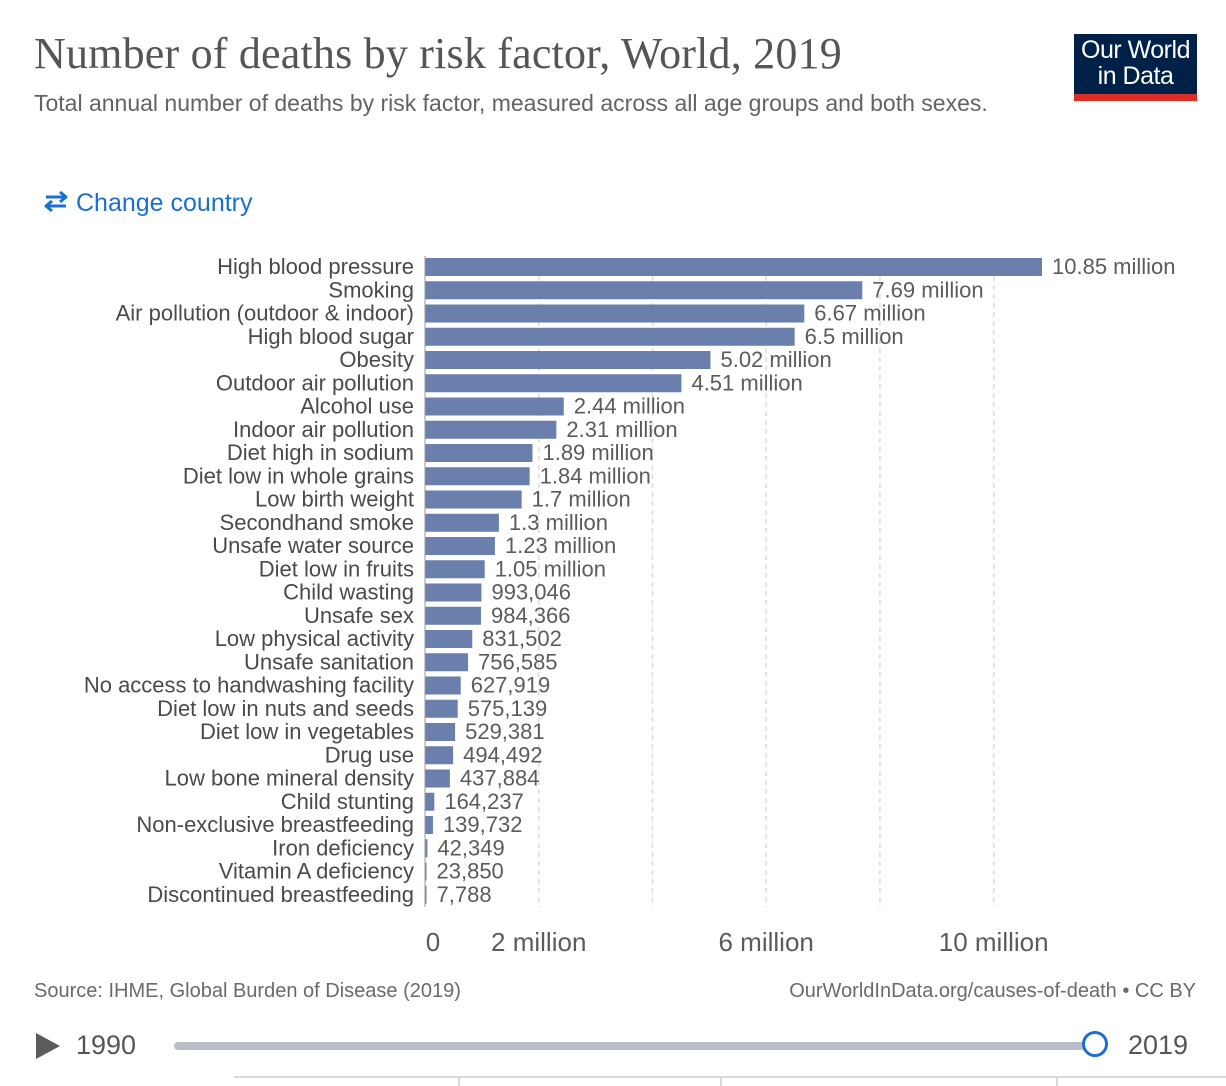  What do you see at coordinates (1135, 63) in the screenshot?
I see `logo-text: Our World in Data` at bounding box center [1135, 63].